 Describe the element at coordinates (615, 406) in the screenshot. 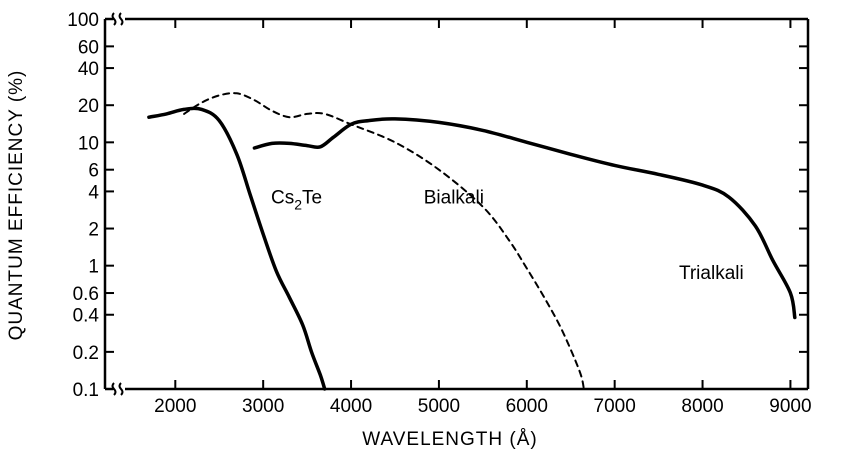

I see `x-tick-label: 7000` at that location.